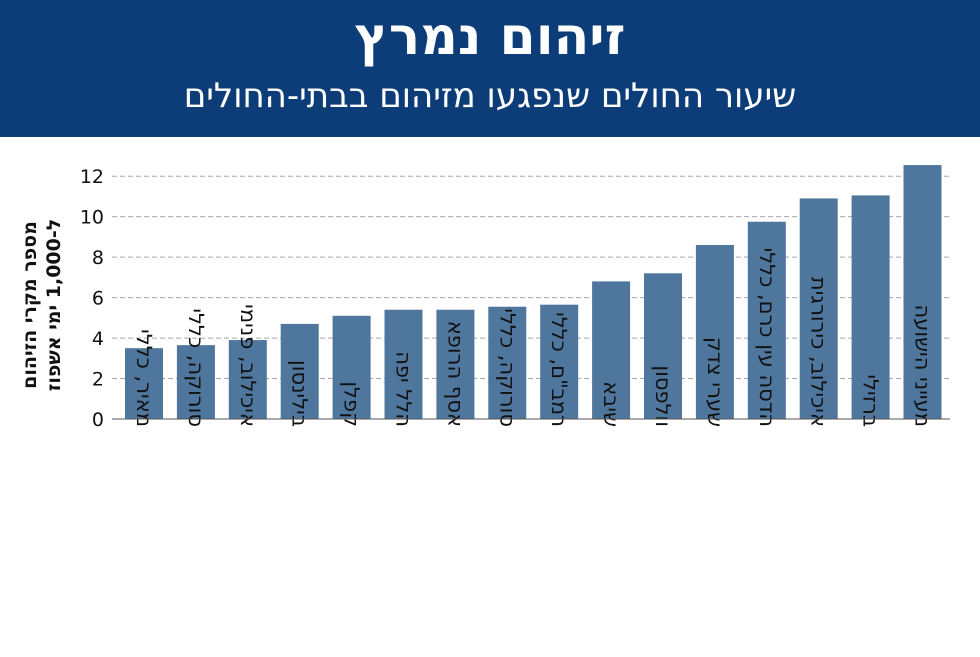  Describe the element at coordinates (767, 337) in the screenshot. I see `x-tick-label: הדסה עין כרם, כללי` at that location.